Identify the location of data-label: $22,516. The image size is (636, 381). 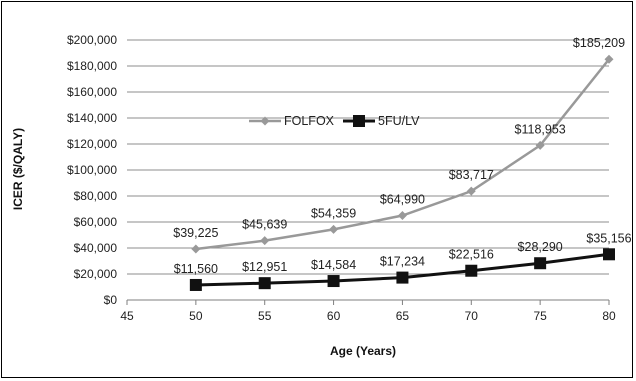
(471, 255).